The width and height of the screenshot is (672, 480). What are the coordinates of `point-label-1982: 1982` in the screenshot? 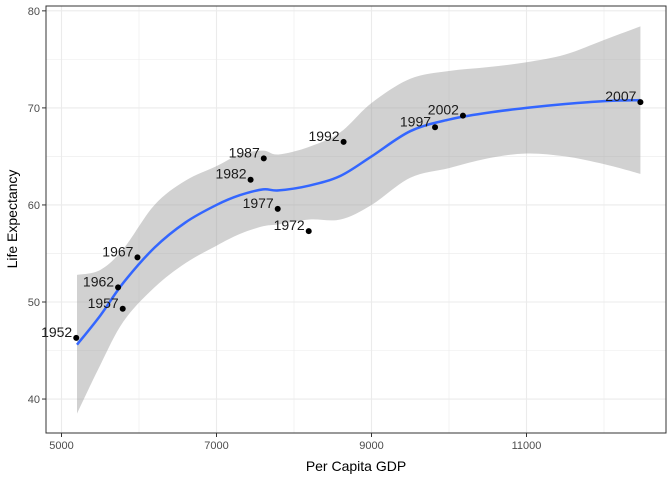 It's located at (230, 174).